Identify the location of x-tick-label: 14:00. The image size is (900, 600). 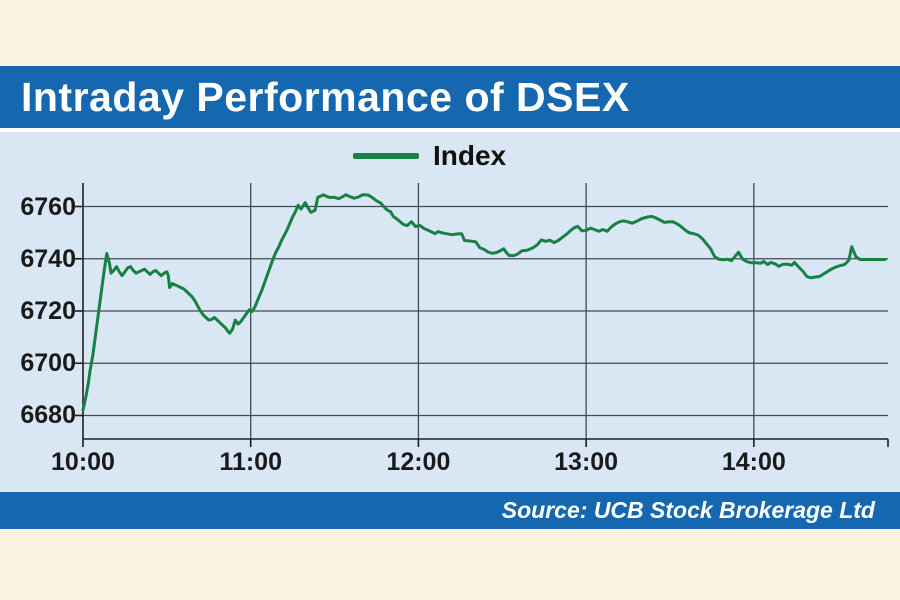
(753, 462).